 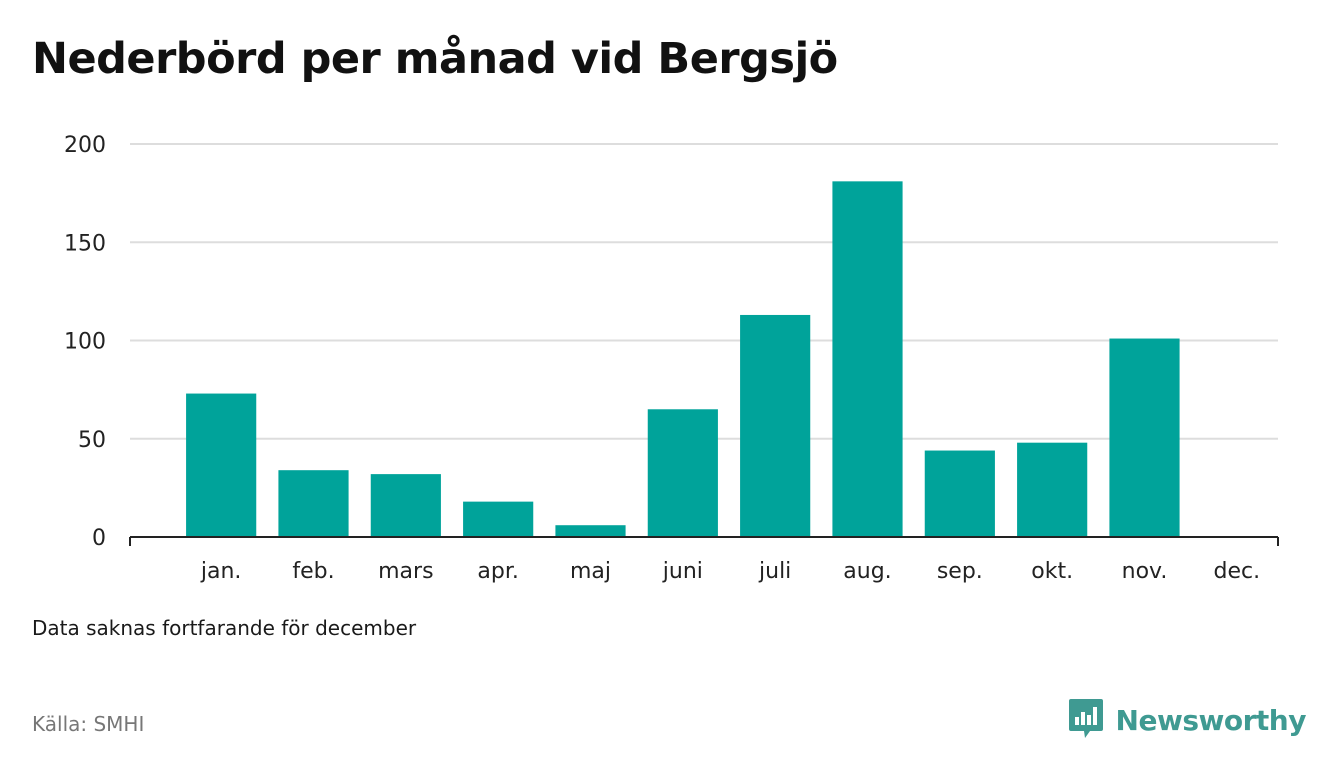 I want to click on x-tick-label: feb., so click(x=313, y=571).